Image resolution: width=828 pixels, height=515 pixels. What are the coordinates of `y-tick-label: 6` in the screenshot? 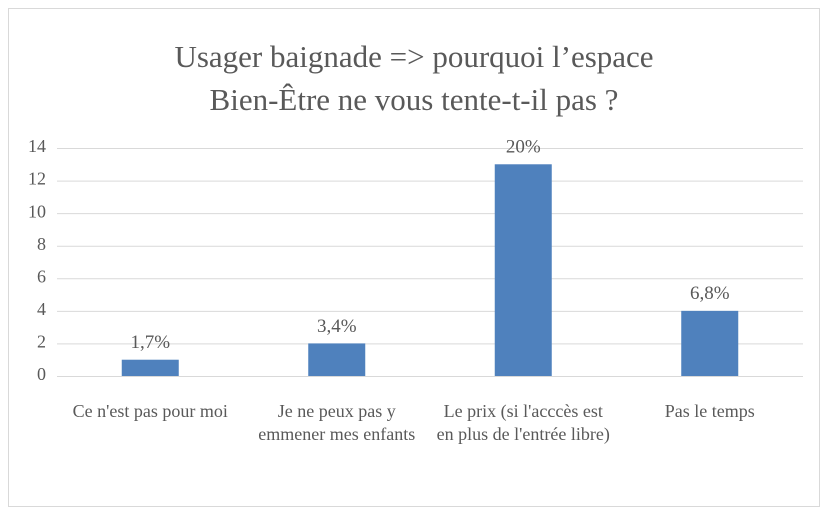 It's located at (41, 276).